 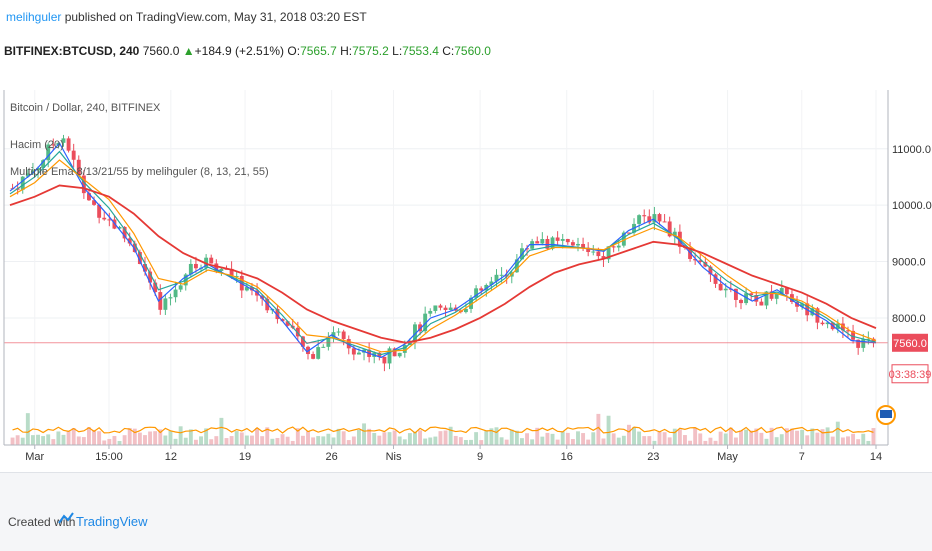 What do you see at coordinates (909, 319) in the screenshot?
I see `y-tick-label: 8000.0` at bounding box center [909, 319].